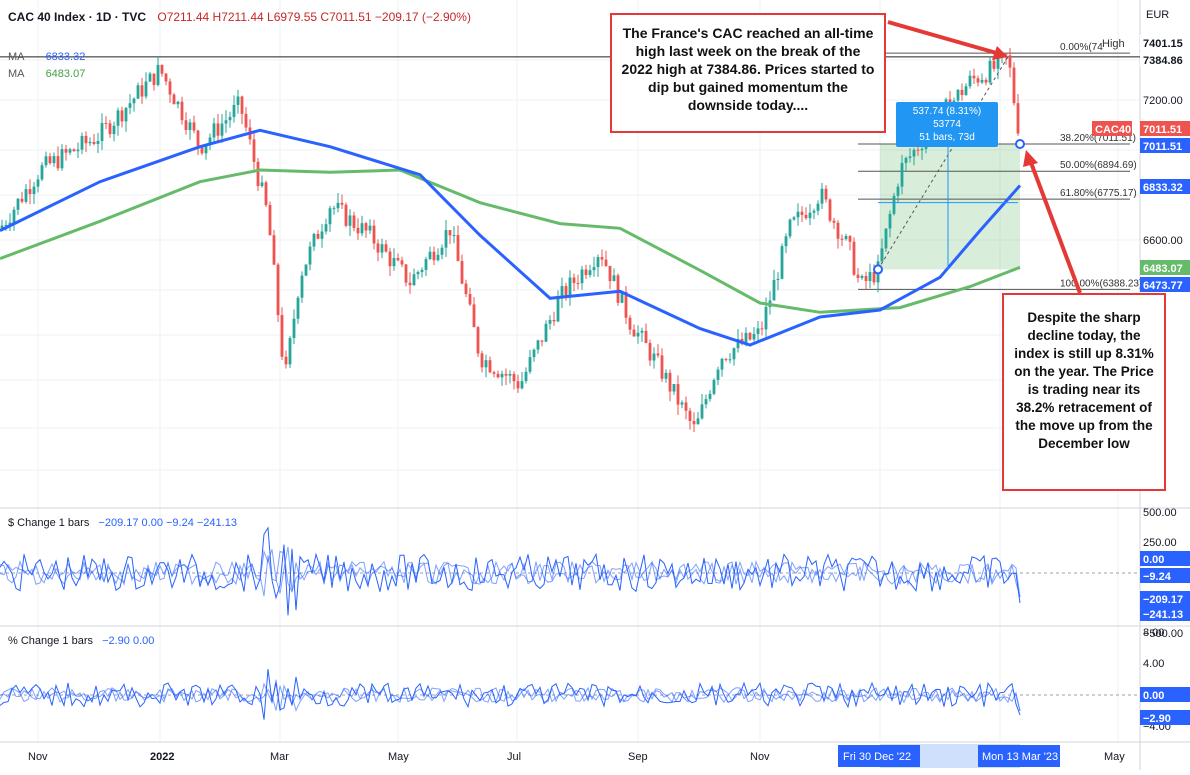  Describe the element at coordinates (16, 74) in the screenshot. I see `ma2-label: MA` at that location.